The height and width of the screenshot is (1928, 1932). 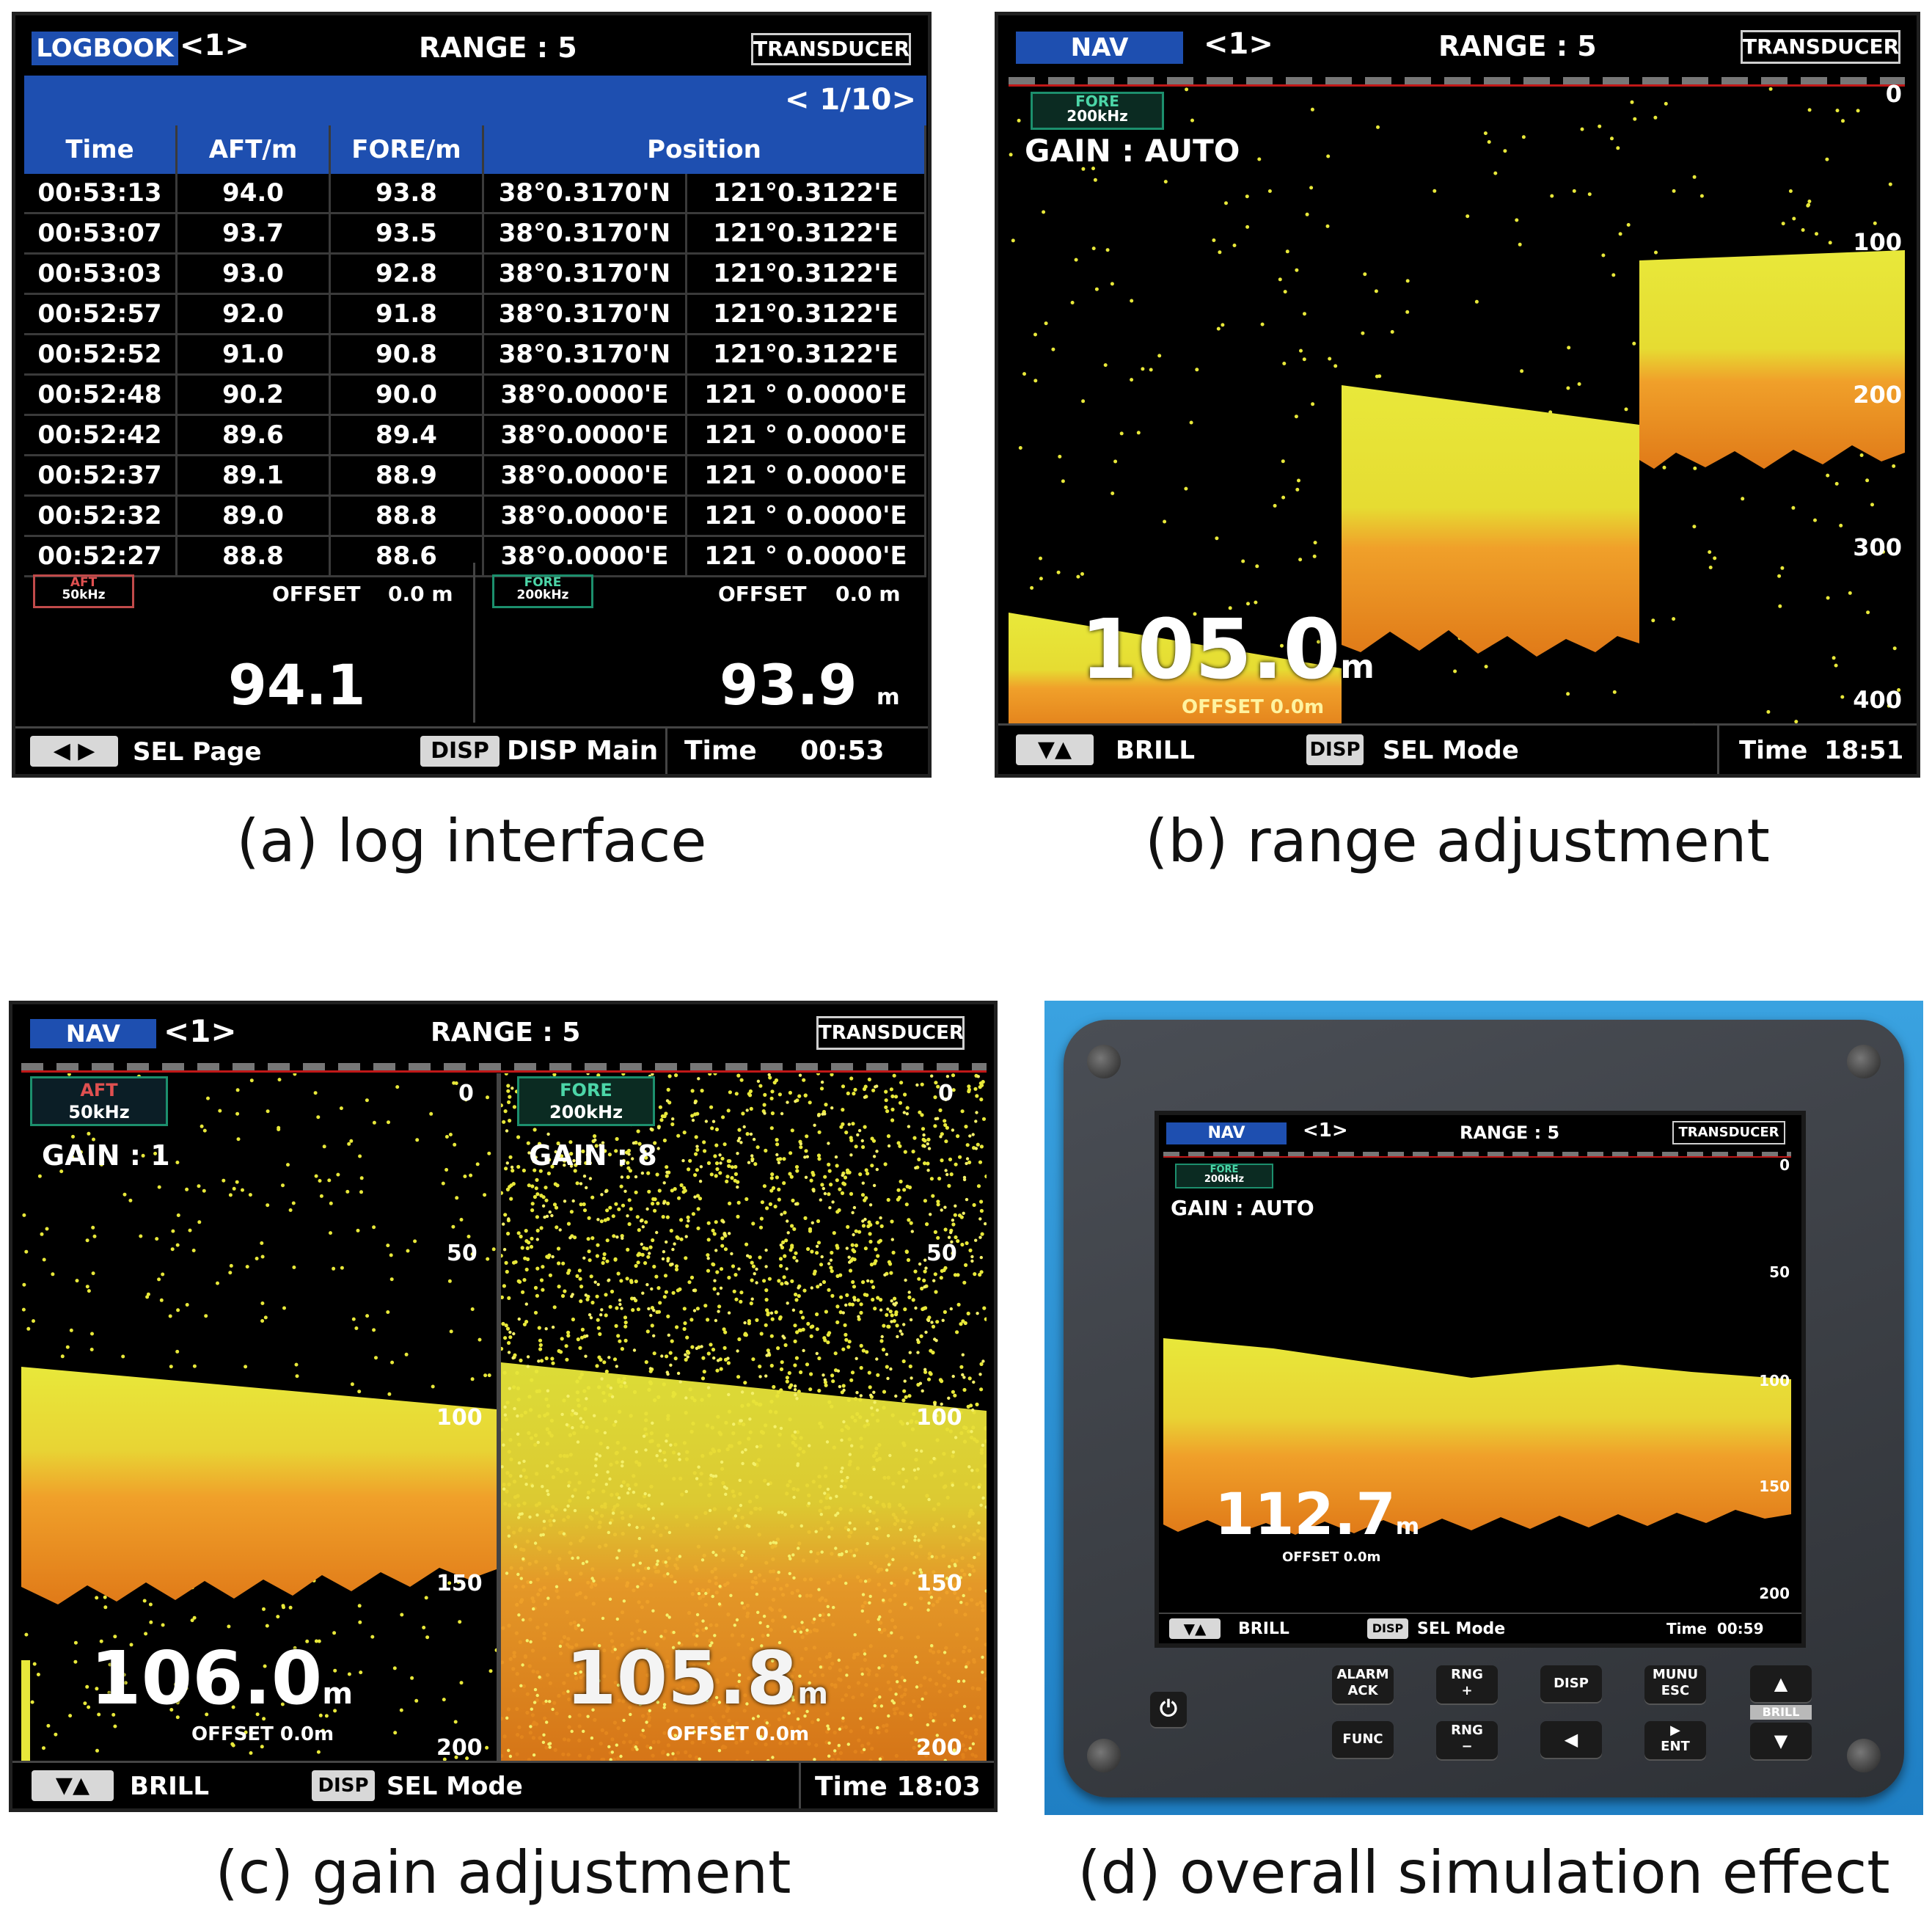 I want to click on rng-plus-key: RNG +, so click(x=1467, y=1684).